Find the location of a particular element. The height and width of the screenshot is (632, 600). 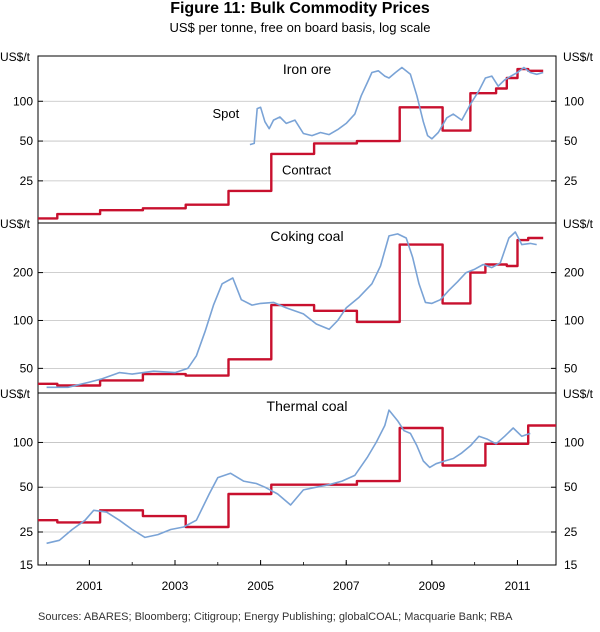

y-tick-label-left: 200 is located at coordinates (23, 273).